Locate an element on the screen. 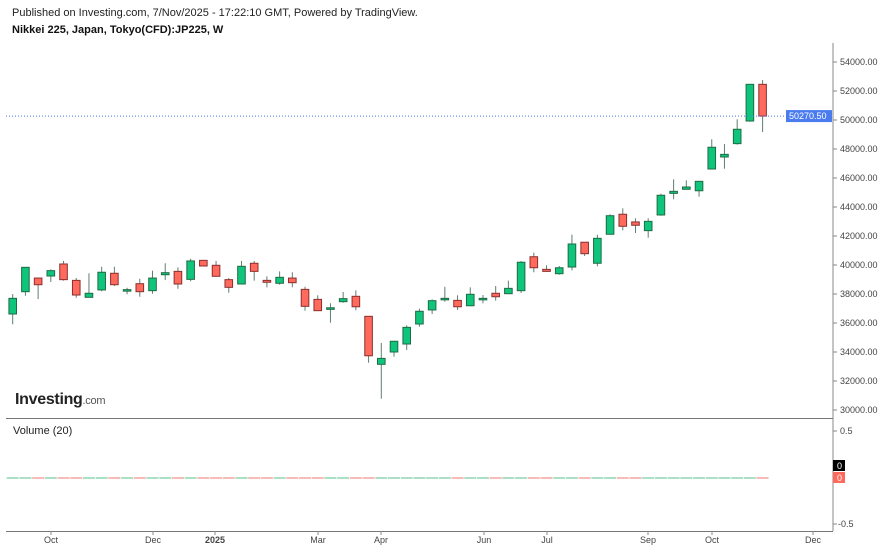 The image size is (880, 549). volume-indicator-label: Volume (20) is located at coordinates (43, 431).